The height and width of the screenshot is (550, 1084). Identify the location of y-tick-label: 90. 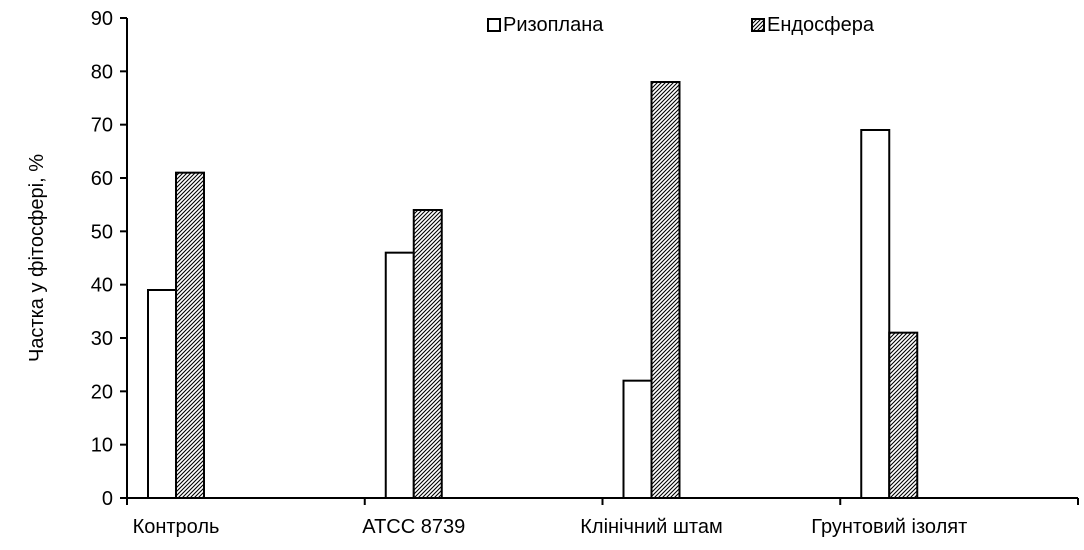
(102, 19).